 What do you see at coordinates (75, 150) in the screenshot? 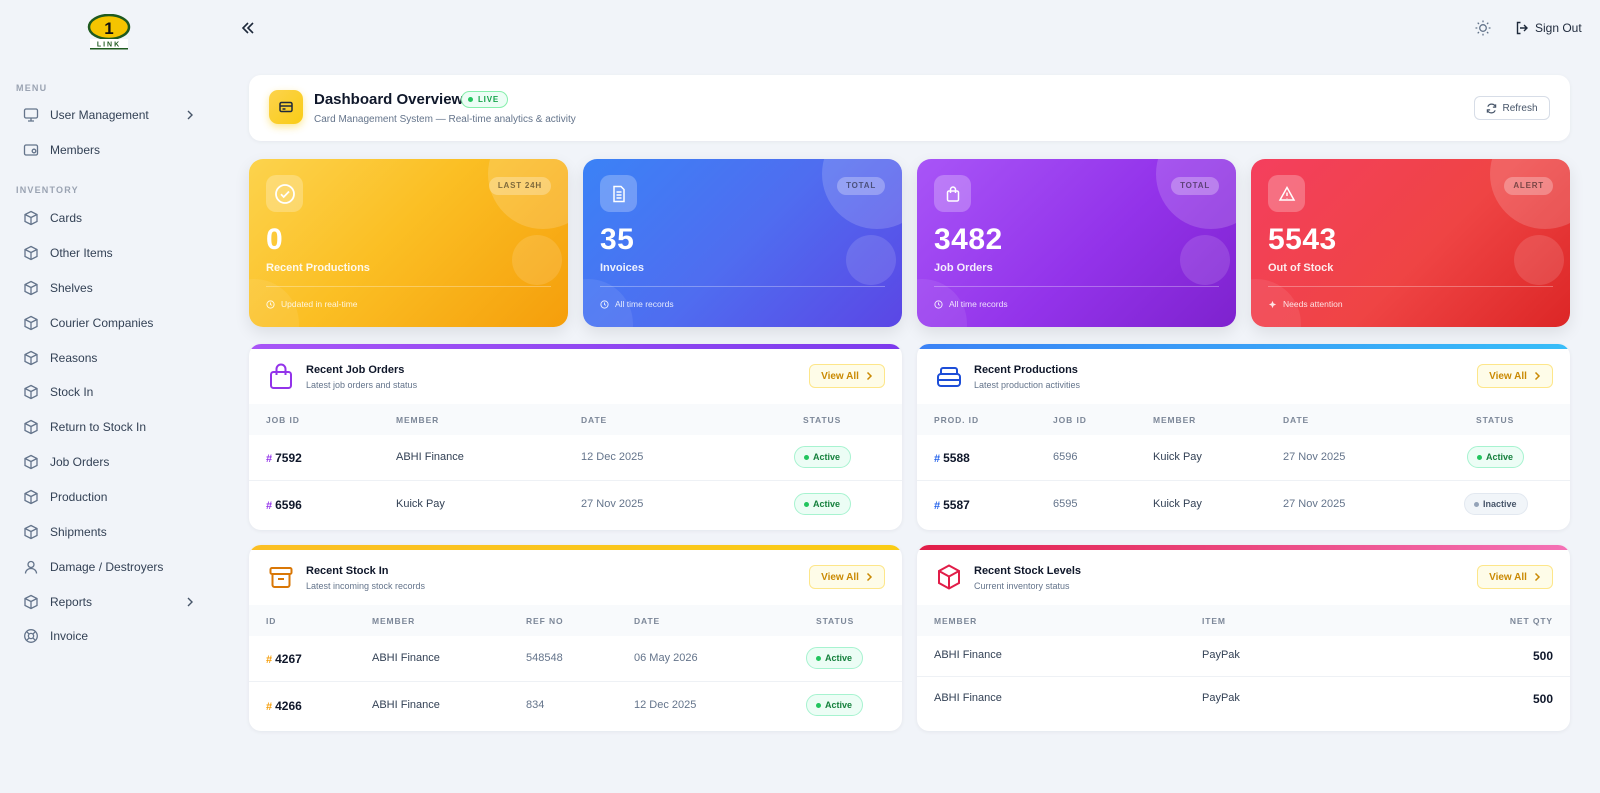
I see `sidebar-item-label: Members` at bounding box center [75, 150].